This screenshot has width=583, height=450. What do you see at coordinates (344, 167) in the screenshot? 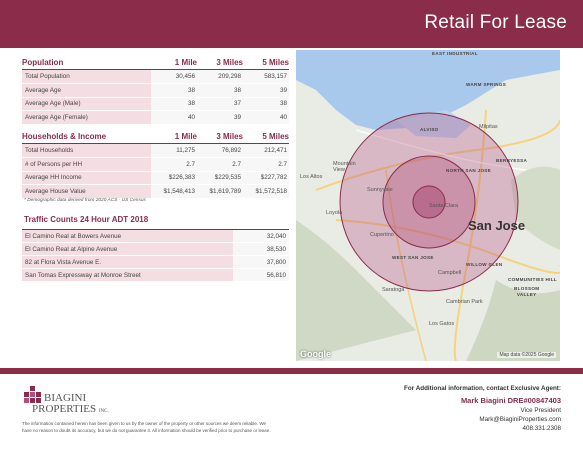
I see `map-label-mountain-view: Mountain View` at bounding box center [344, 167].